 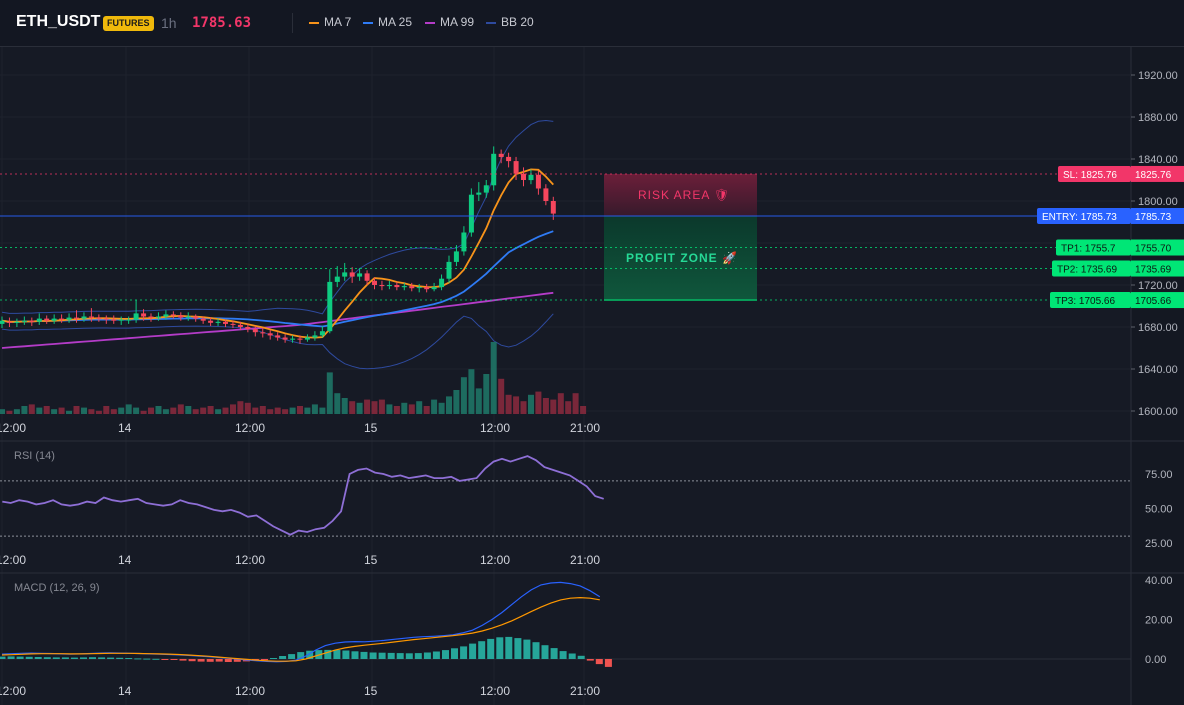 I want to click on level-tag-label: TP1: 1755.7, so click(x=1088, y=249).